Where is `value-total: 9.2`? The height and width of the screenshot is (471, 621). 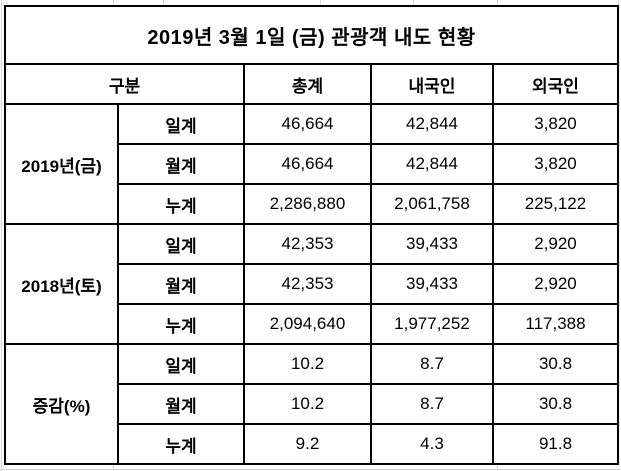
value-total: 9.2 is located at coordinates (307, 444).